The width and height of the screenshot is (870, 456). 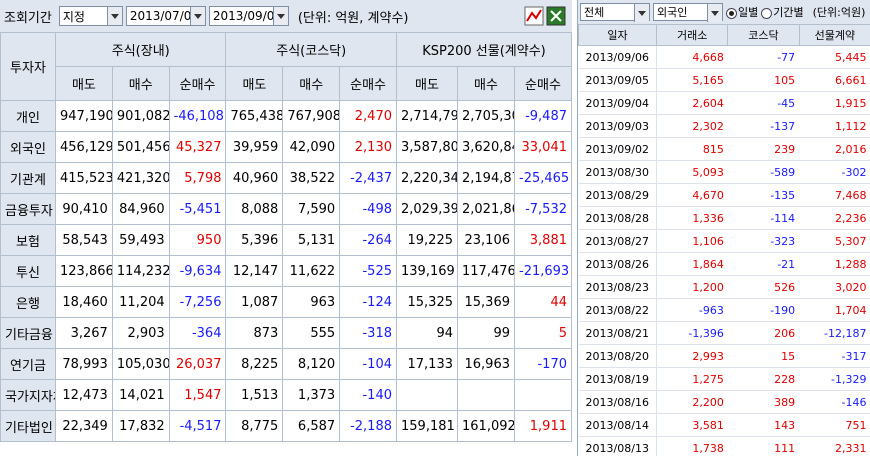 What do you see at coordinates (427, 240) in the screenshot?
I see `value-cell: 19,225` at bounding box center [427, 240].